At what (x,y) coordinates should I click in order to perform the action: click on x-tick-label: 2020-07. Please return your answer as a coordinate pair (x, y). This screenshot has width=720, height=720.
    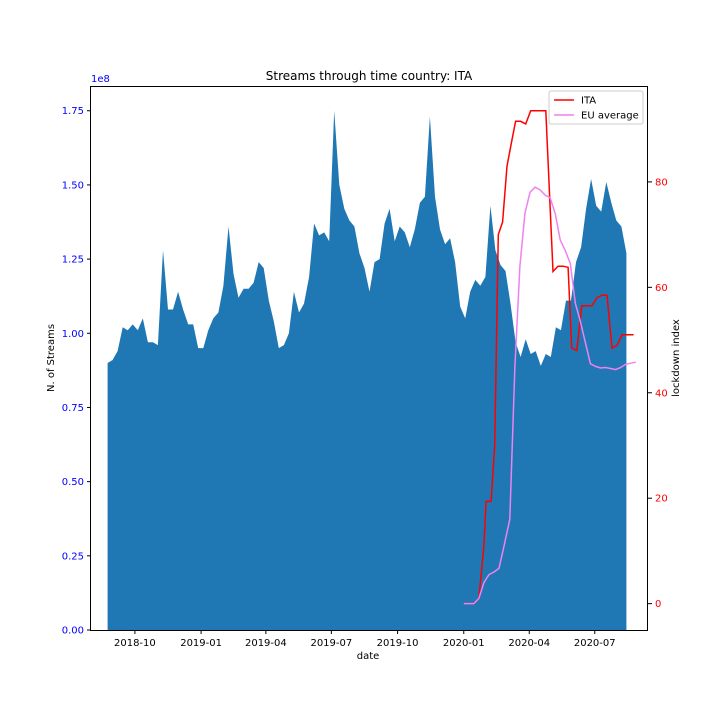
    Looking at the image, I should click on (595, 643).